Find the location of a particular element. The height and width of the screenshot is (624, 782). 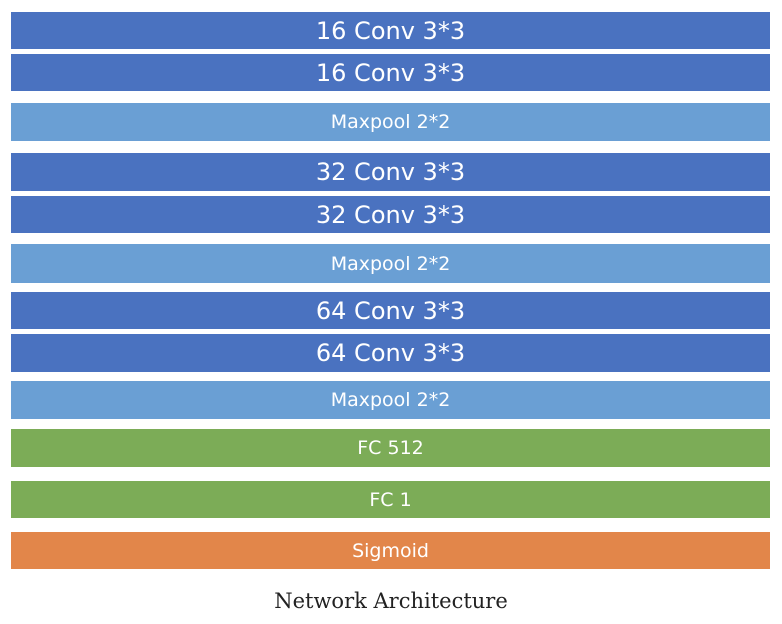

fc-layer-block: FC 1 is located at coordinates (390, 499).